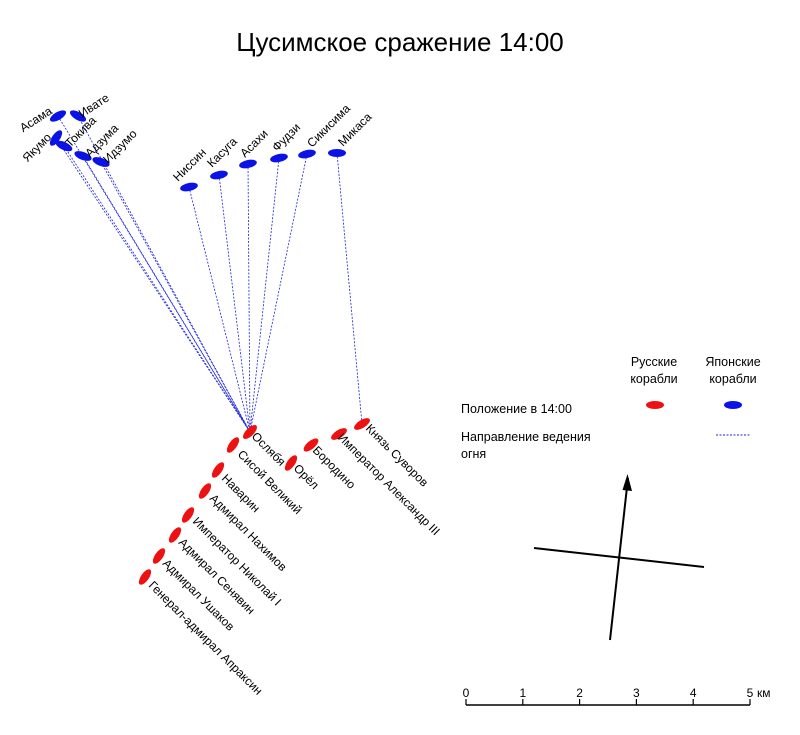 This screenshot has width=800, height=735. What do you see at coordinates (36, 119) in the screenshot?
I see `ship-label: Асама` at bounding box center [36, 119].